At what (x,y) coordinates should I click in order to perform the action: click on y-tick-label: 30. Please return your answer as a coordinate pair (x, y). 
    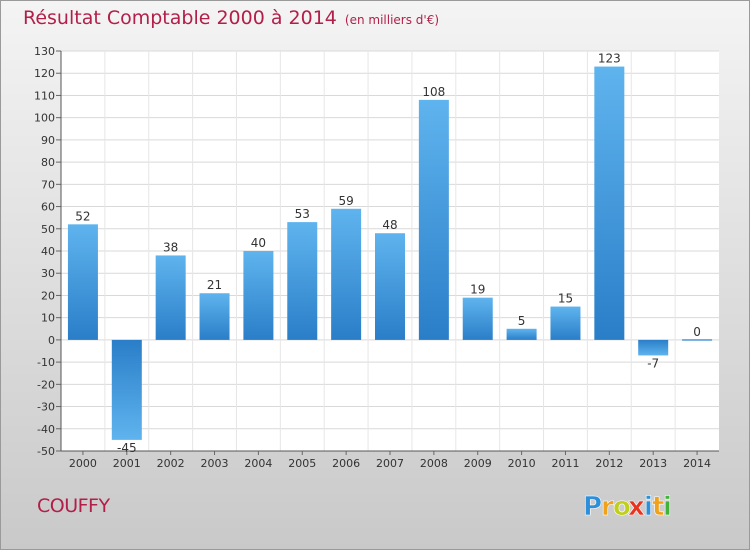
    Looking at the image, I should click on (48, 273).